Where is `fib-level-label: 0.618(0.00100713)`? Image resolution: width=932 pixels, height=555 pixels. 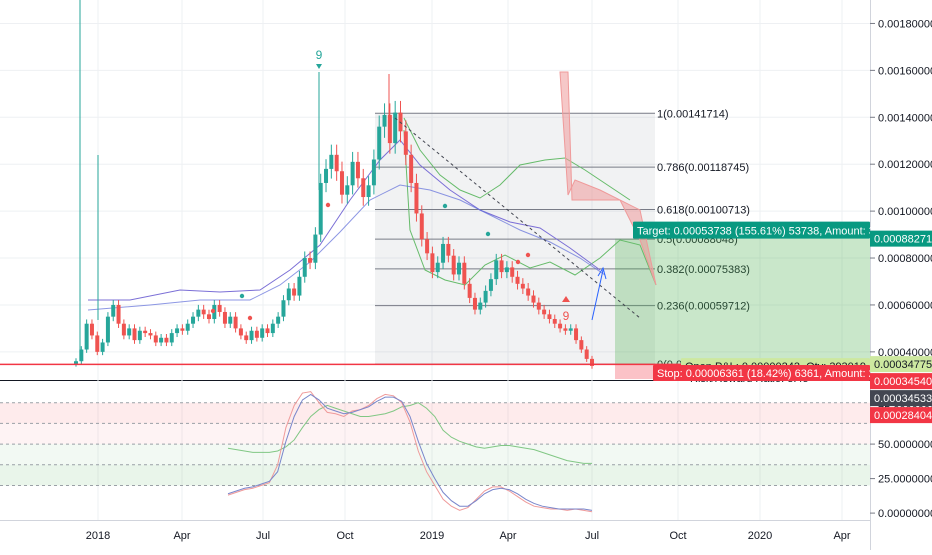 fib-level-label: 0.618(0.00100713) is located at coordinates (703, 210).